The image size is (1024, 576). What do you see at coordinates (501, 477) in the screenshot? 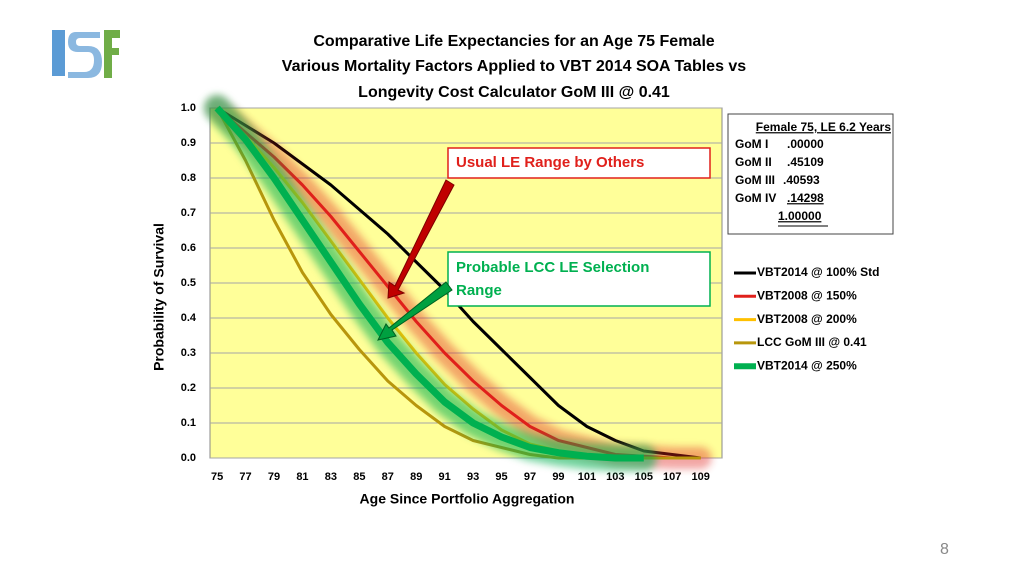
I see `x-tick-label: 95` at bounding box center [501, 477].